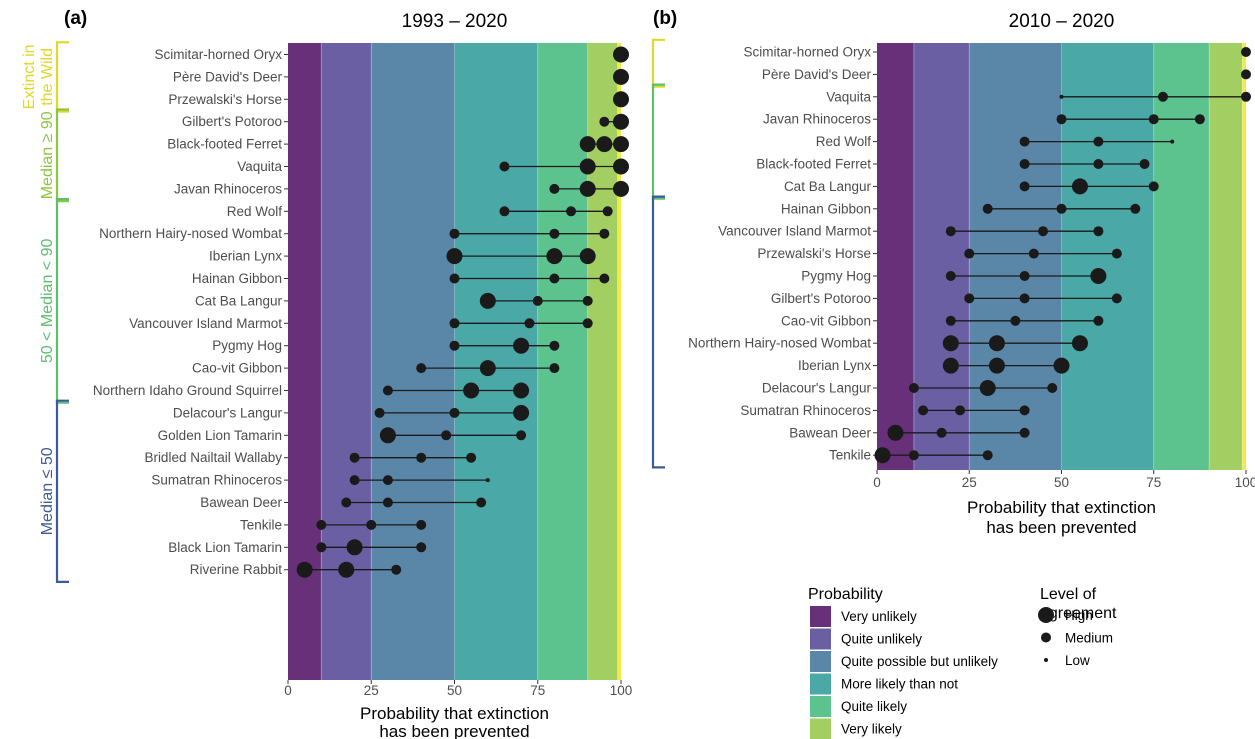 This screenshot has height=739, width=1255. Describe the element at coordinates (877, 482) in the screenshot. I see `x-tick-label: 0` at that location.